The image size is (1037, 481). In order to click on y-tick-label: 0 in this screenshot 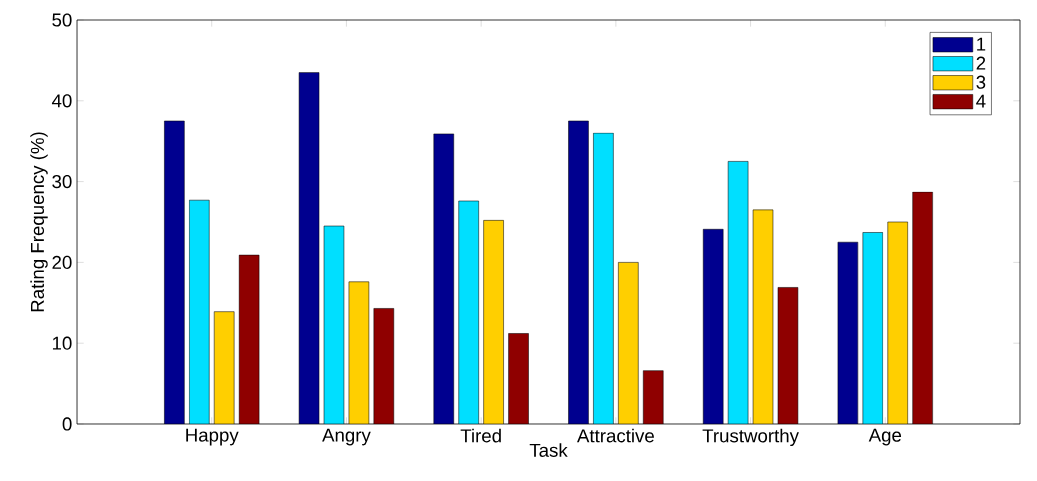, I will do `click(67, 424)`.